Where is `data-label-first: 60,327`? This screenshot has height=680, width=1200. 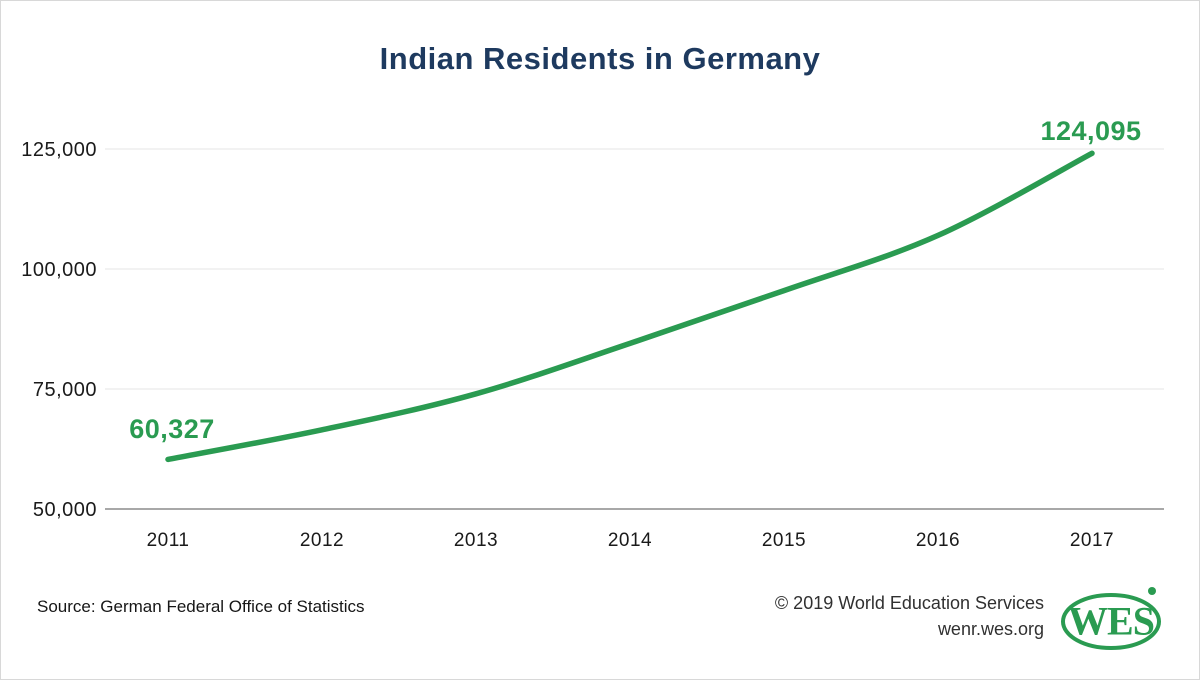 data-label-first: 60,327 is located at coordinates (172, 429).